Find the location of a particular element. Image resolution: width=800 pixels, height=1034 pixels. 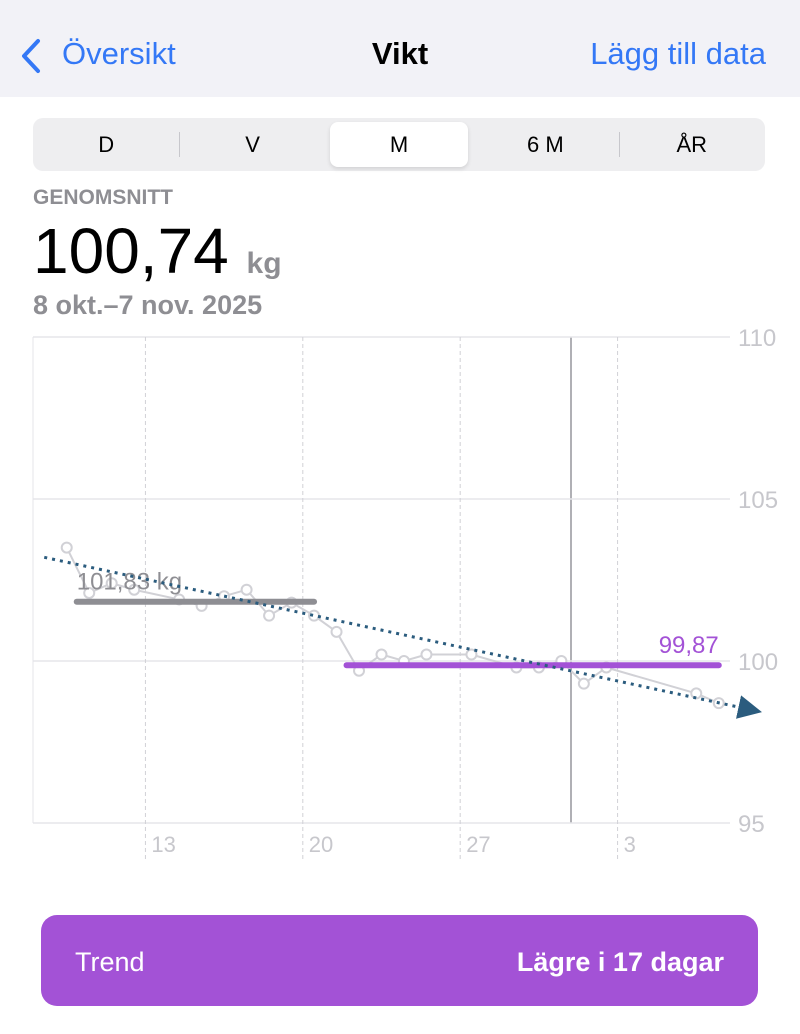

average-label: 99,87 is located at coordinates (689, 645).